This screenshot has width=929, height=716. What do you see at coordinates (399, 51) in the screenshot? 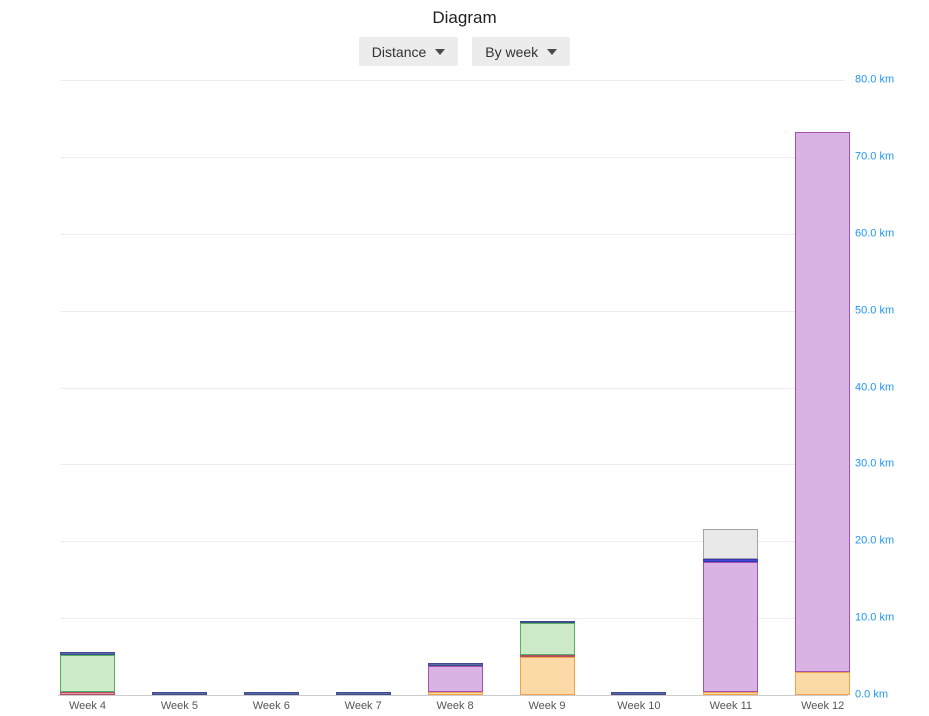
I see `metric-dropdown-label: Distance` at bounding box center [399, 51].